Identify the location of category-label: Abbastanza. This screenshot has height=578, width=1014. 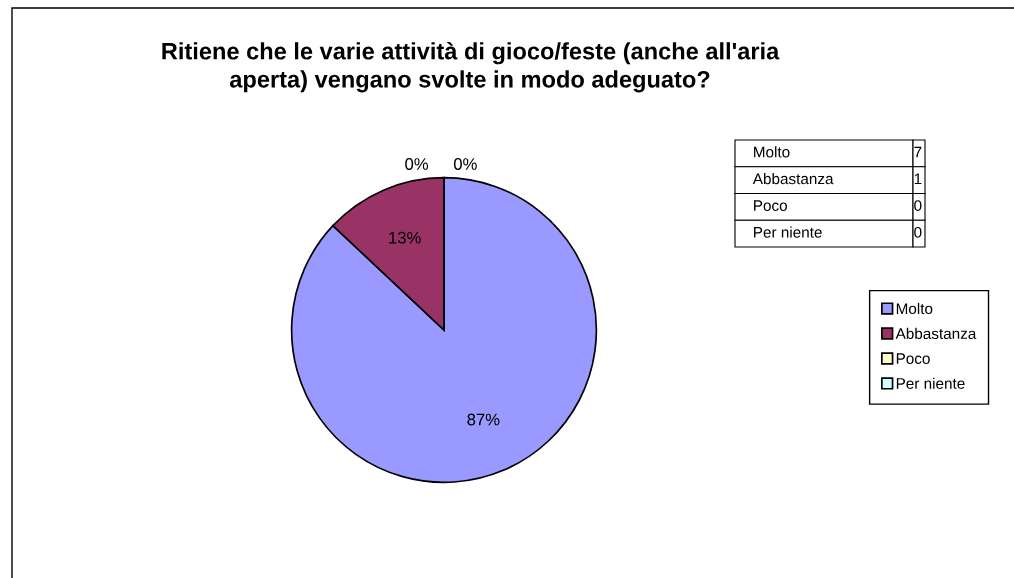
(793, 179).